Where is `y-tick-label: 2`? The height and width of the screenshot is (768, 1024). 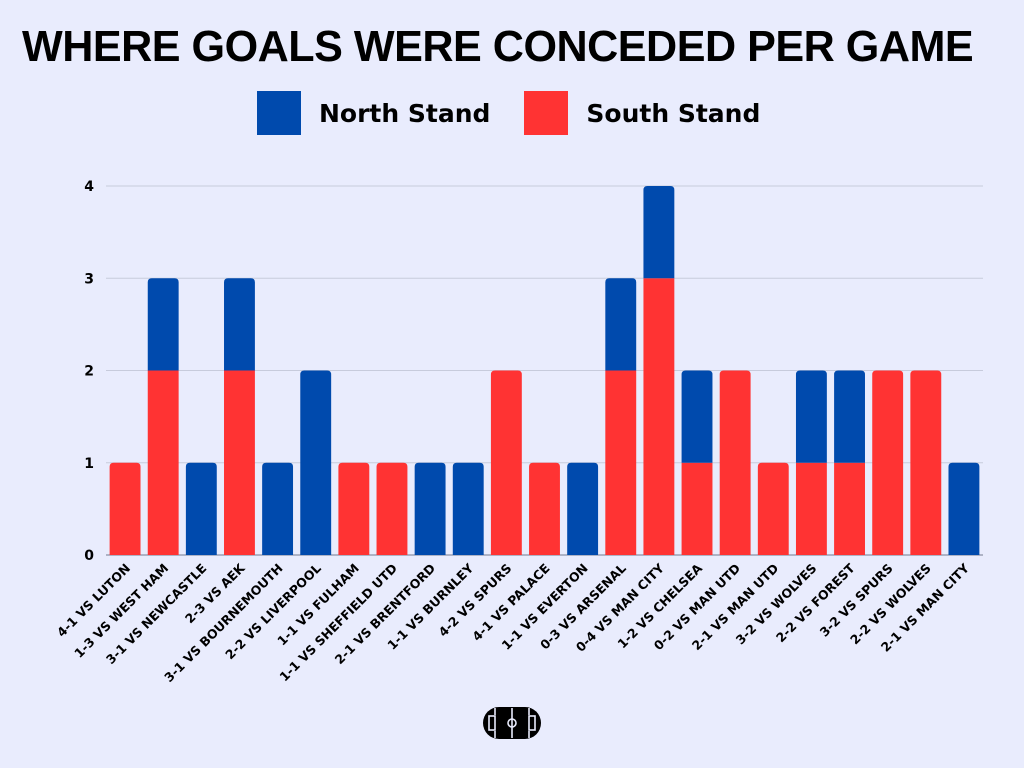 y-tick-label: 2 is located at coordinates (89, 372).